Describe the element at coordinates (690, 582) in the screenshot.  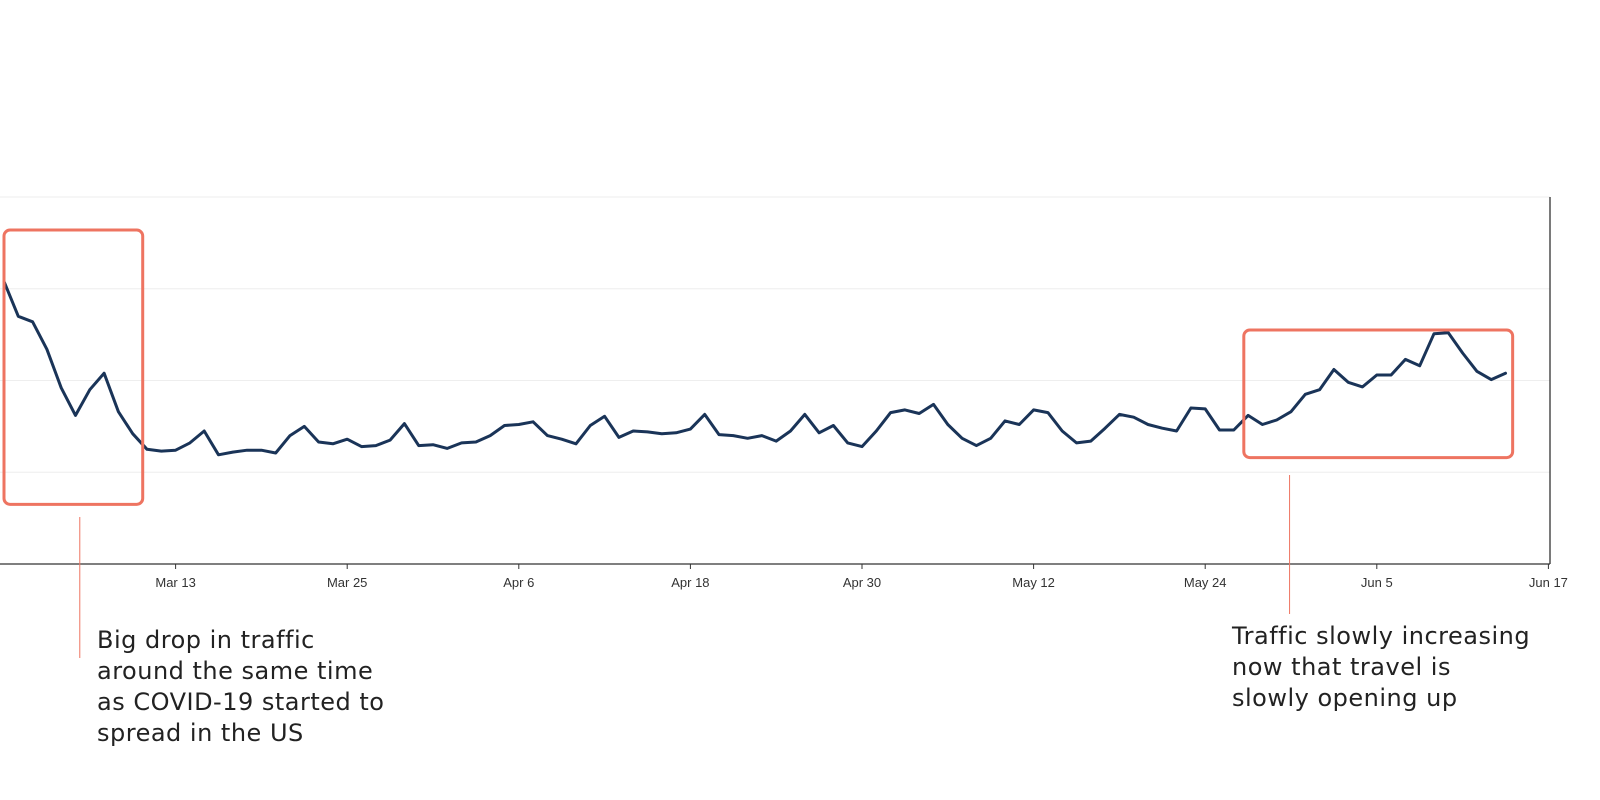
I see `x-tick-label: Apr 18` at that location.